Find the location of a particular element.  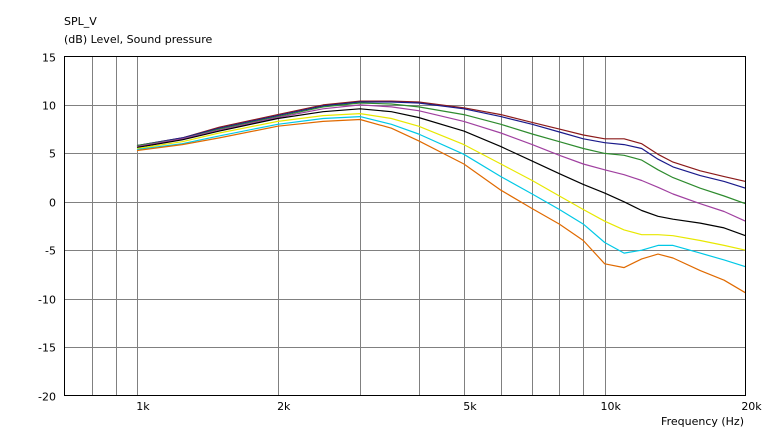

y-axis-ticks: 15 10 5 0 -5 -10 -15 -20 is located at coordinates (47, 228).